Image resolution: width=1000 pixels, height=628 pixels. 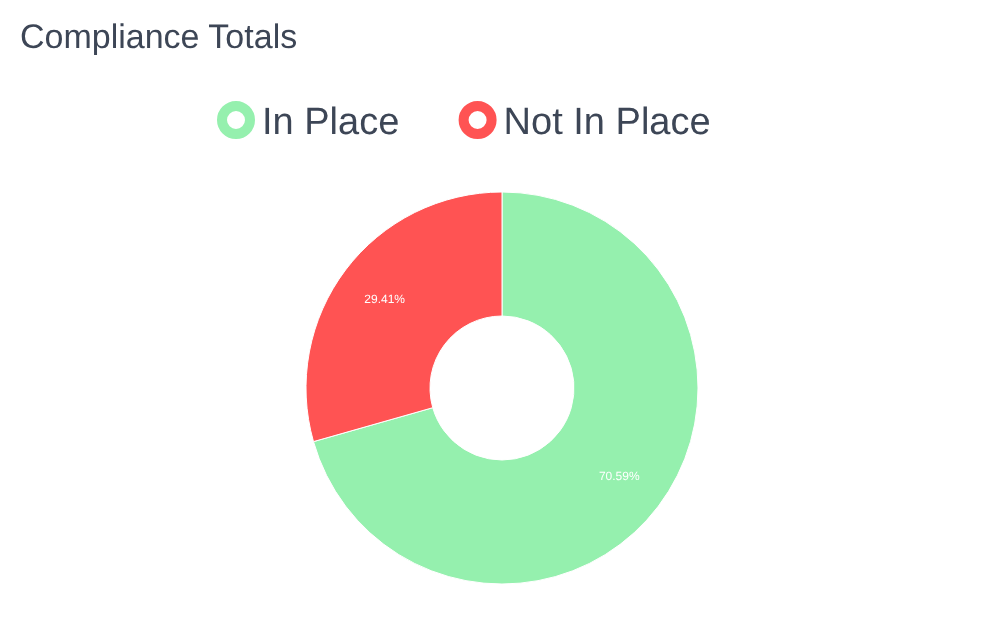 What do you see at coordinates (159, 37) in the screenshot?
I see `chart-title: Compliance Totals` at bounding box center [159, 37].